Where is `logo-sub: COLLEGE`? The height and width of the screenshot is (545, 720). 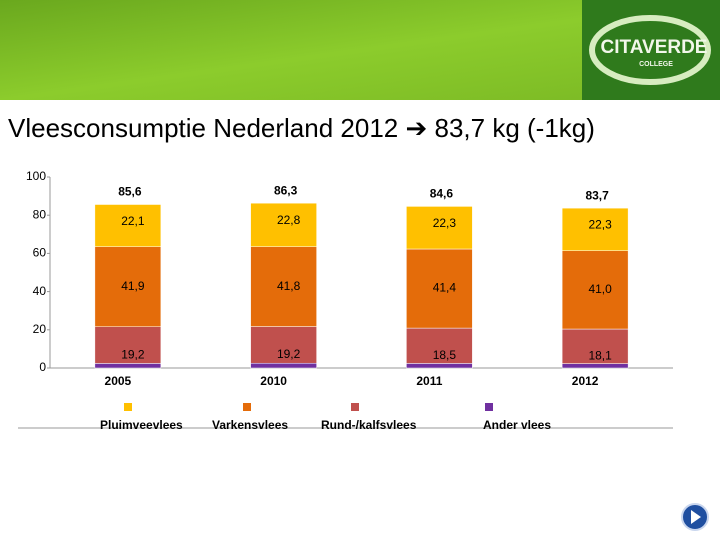
logo-sub: COLLEGE is located at coordinates (656, 64).